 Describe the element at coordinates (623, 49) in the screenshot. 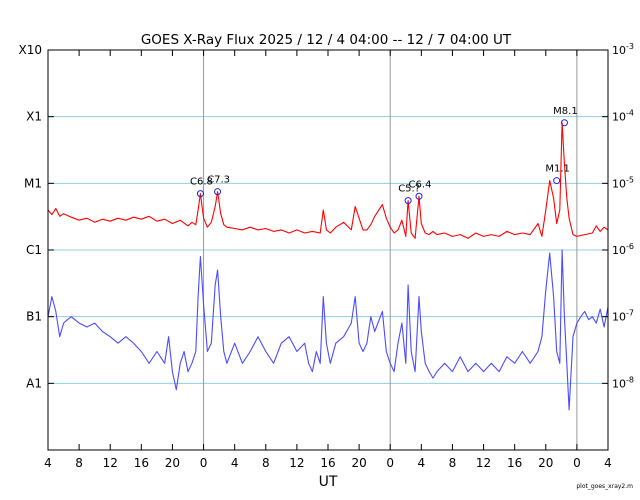

I see `y-tick-label-right: 10⁻³` at that location.